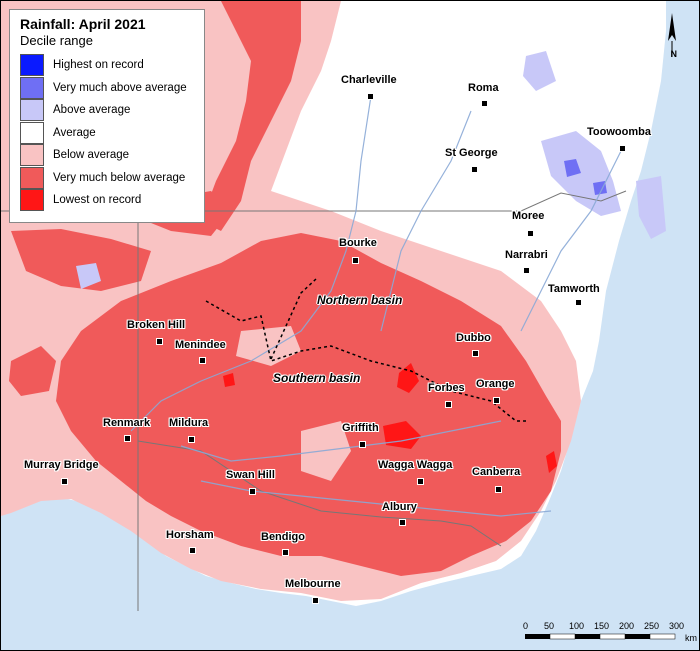 The height and width of the screenshot is (651, 700). What do you see at coordinates (577, 626) in the screenshot?
I see `scale-tick-label: 100` at bounding box center [577, 626].